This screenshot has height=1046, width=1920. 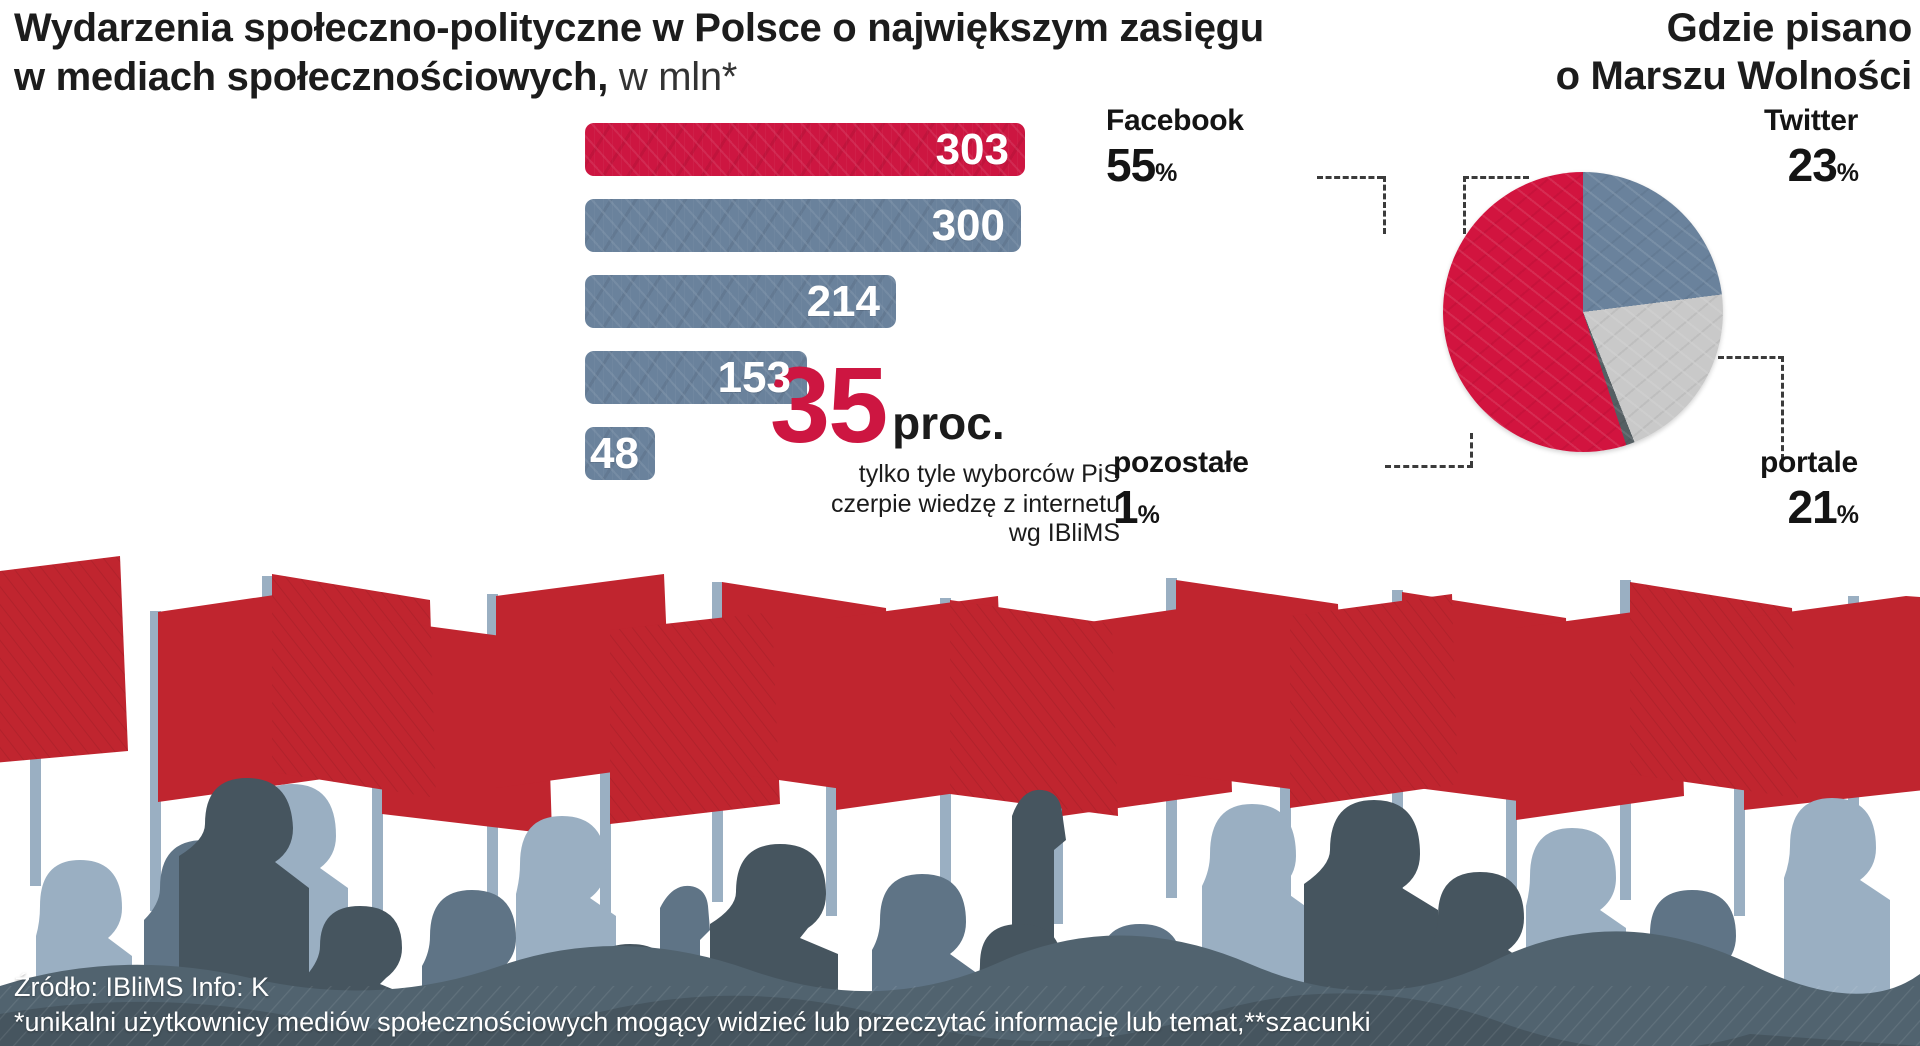 I want to click on pie-label-pozostale-pct: %, so click(x=1148, y=515).